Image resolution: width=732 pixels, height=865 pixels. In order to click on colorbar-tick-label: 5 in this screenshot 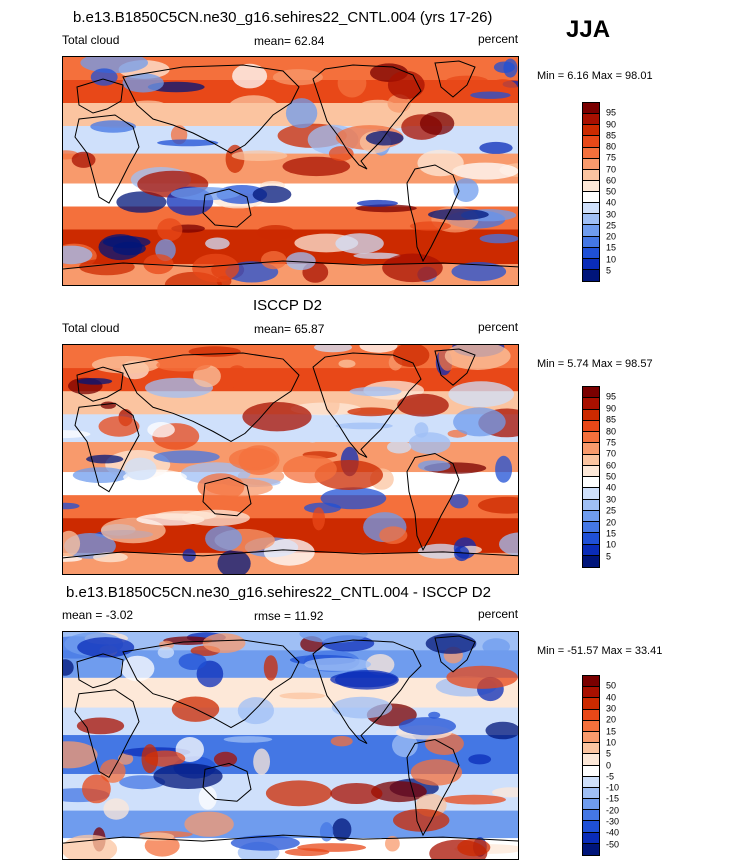, I will do `click(609, 270)`.